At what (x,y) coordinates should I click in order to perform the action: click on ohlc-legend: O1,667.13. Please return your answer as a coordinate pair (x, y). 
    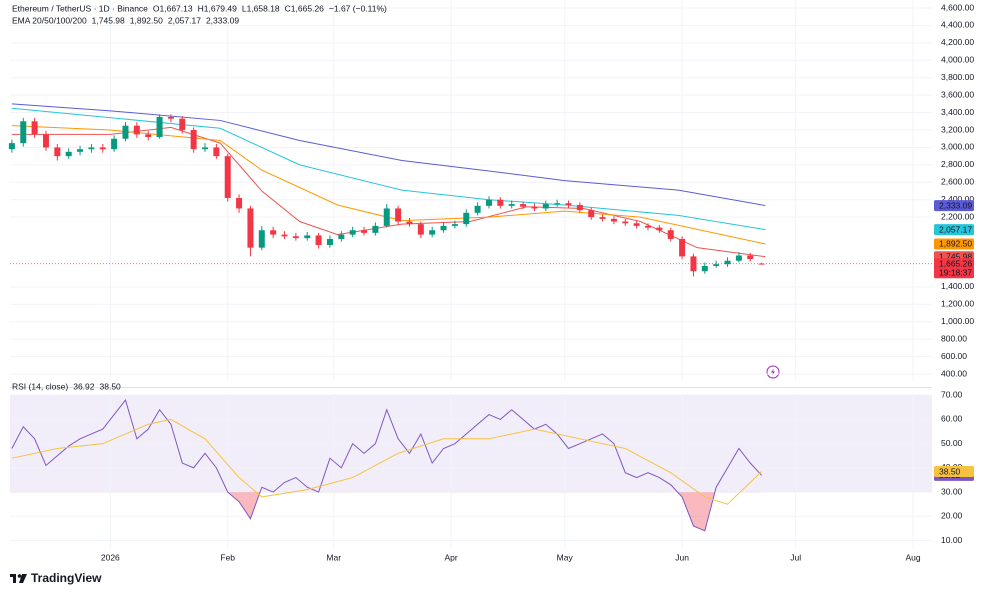
    Looking at the image, I should click on (173, 8).